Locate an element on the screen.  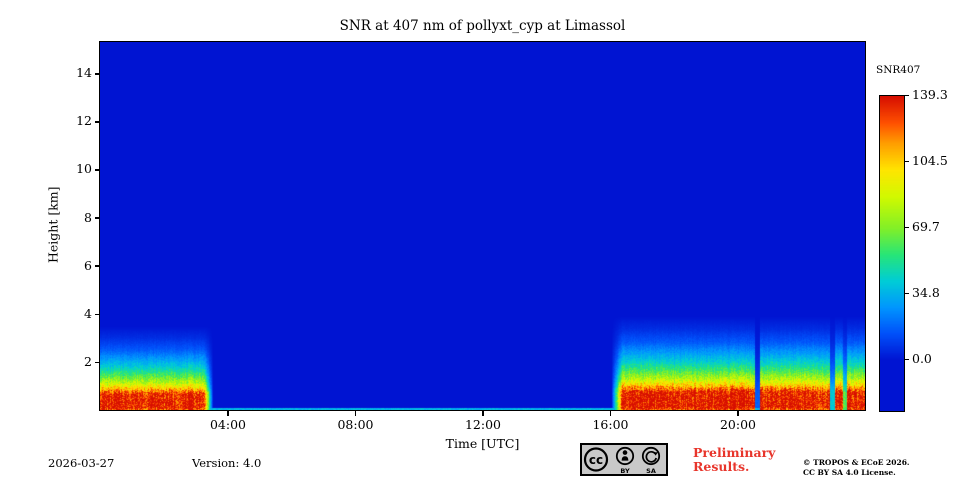
x-tick-label: 04:00 is located at coordinates (228, 424).